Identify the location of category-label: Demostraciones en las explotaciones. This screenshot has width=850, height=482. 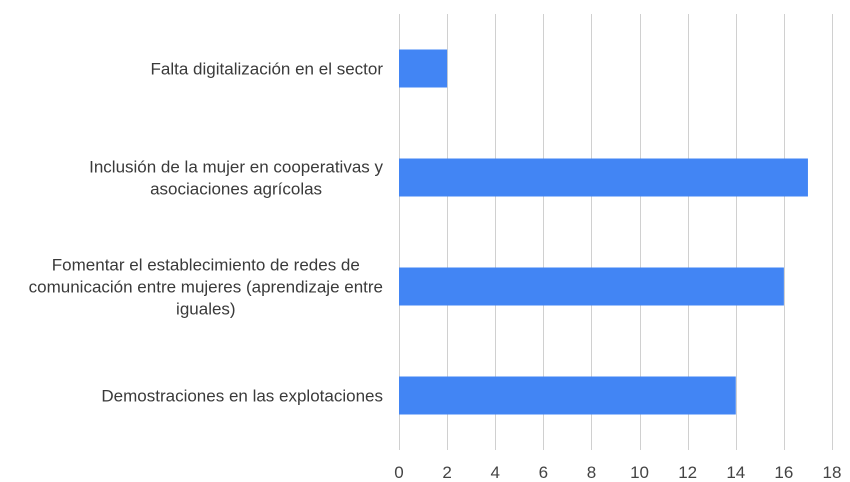
(242, 396).